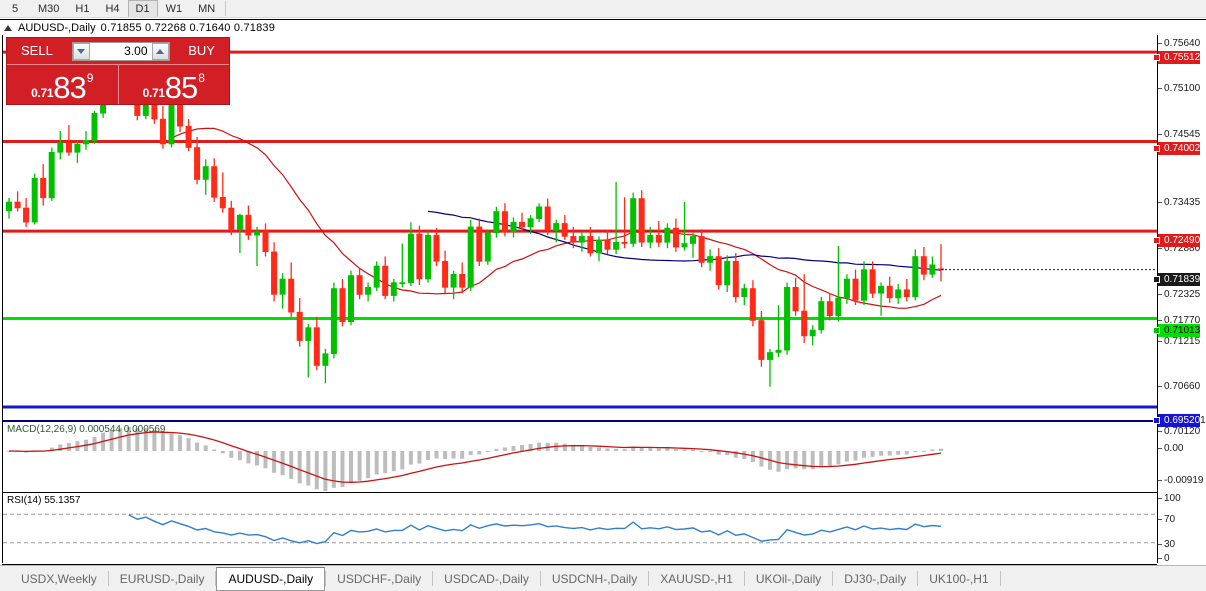 This screenshot has width=1206, height=591. I want to click on macd-plot, so click(475, 459).